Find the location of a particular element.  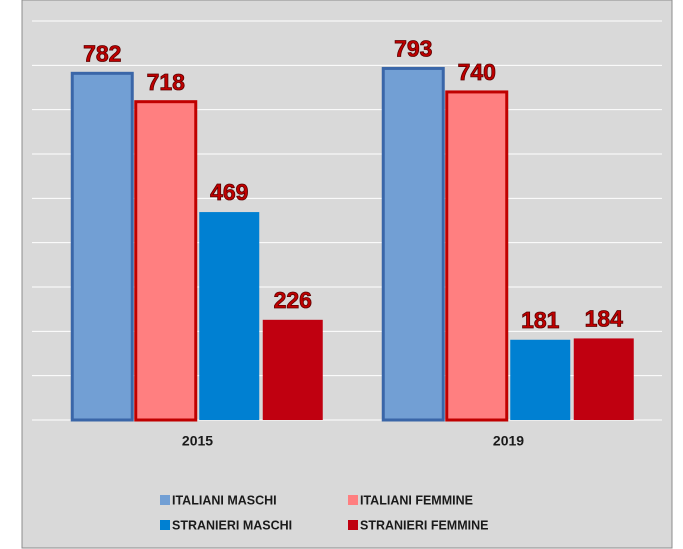

value-label: 740 is located at coordinates (477, 72).